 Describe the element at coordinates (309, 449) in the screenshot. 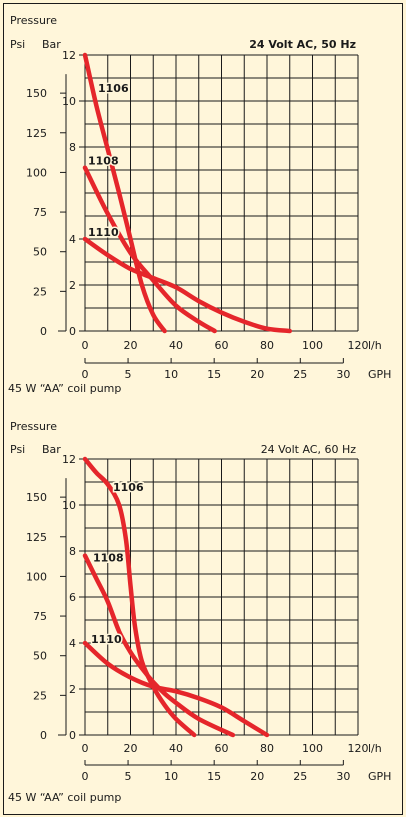

I see `chart-title: 24 Volt AC, 60 Hz` at that location.